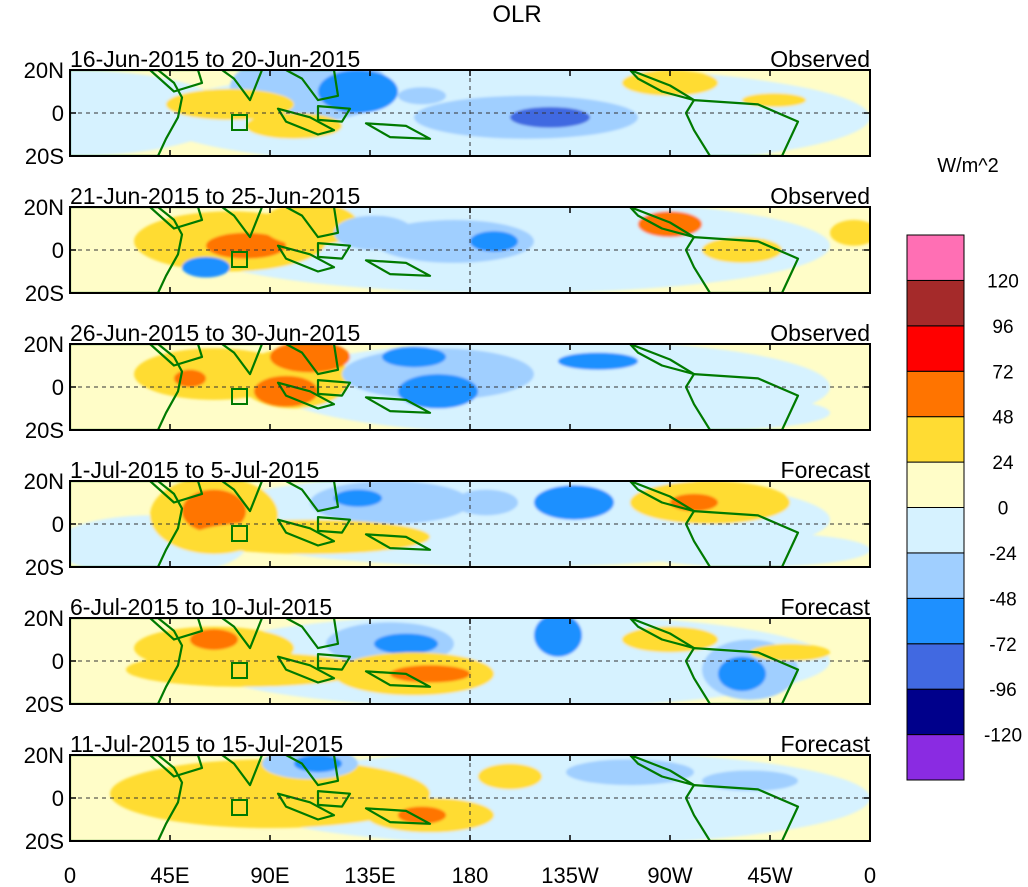  Describe the element at coordinates (1003, 509) in the screenshot. I see `colorbar-tick-label: 0` at that location.